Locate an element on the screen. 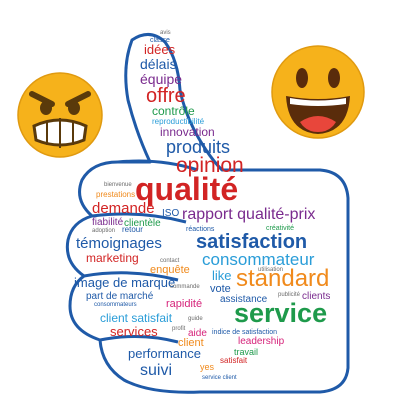 Image resolution: width=400 pixels, height=400 pixels. word-travail: travail is located at coordinates (246, 352).